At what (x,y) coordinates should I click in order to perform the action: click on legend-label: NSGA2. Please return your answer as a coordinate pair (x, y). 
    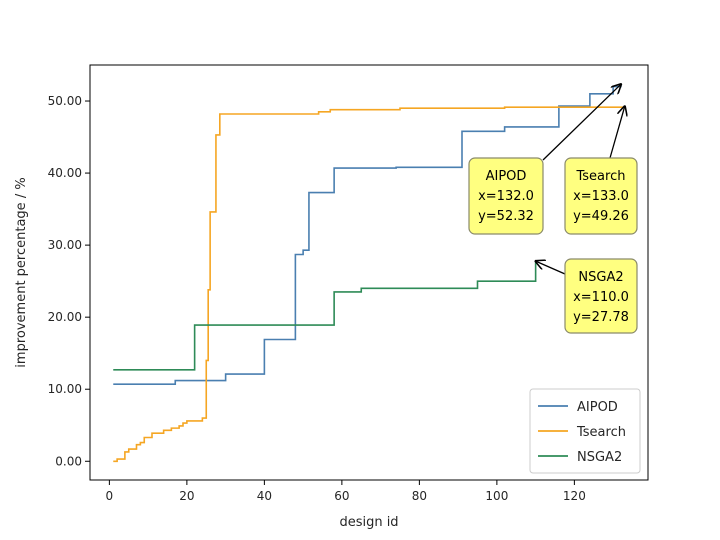
    Looking at the image, I should click on (599, 457).